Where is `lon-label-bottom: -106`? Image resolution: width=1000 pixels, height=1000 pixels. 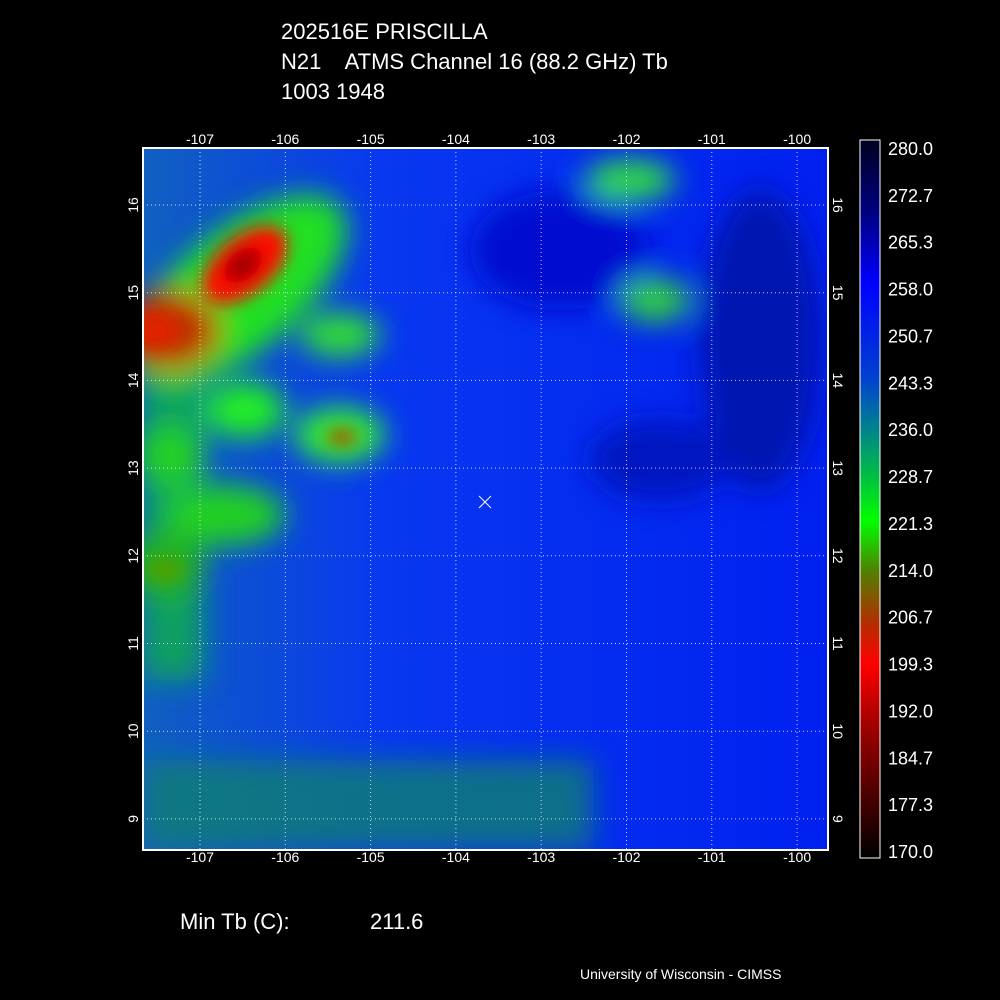
lon-label-bottom: -106 is located at coordinates (285, 857).